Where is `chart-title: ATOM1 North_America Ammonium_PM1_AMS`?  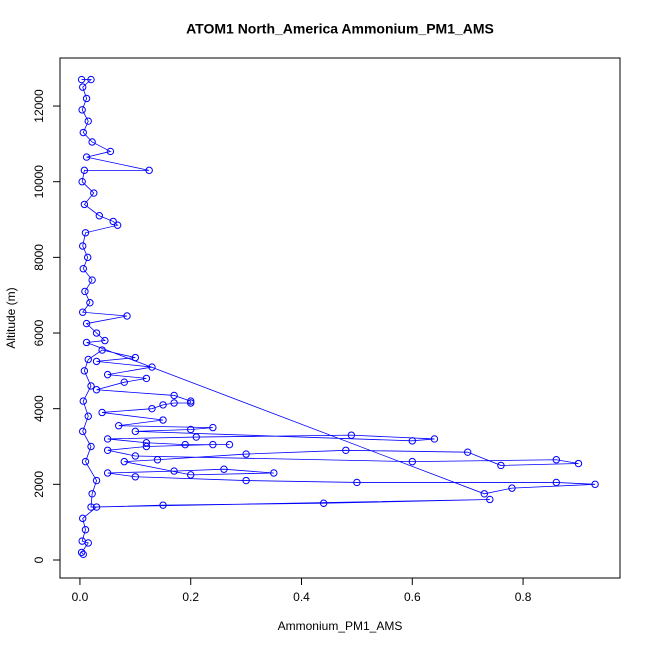 chart-title: ATOM1 North_America Ammonium_PM1_AMS is located at coordinates (340, 29).